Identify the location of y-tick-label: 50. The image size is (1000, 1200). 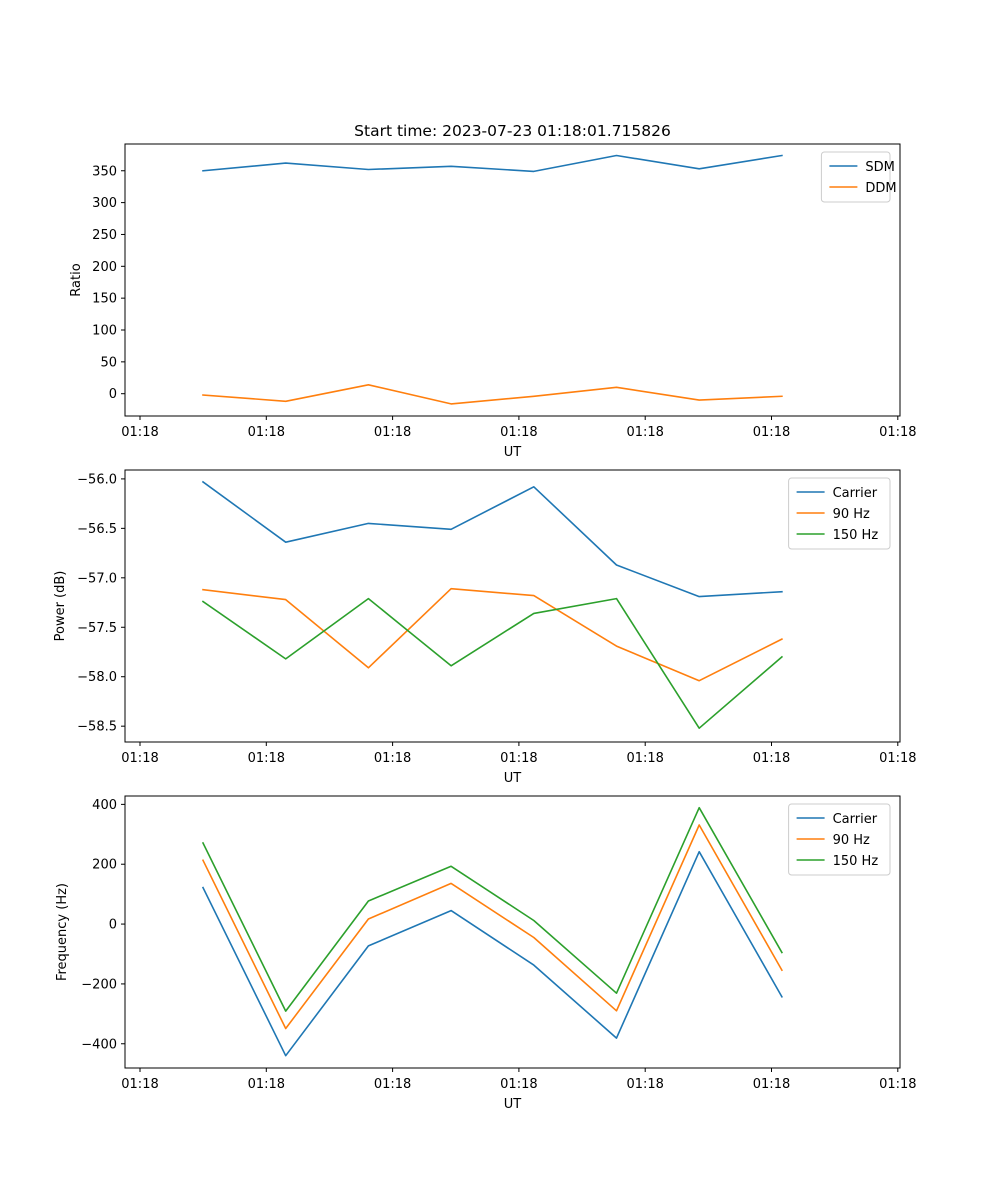
(108, 362).